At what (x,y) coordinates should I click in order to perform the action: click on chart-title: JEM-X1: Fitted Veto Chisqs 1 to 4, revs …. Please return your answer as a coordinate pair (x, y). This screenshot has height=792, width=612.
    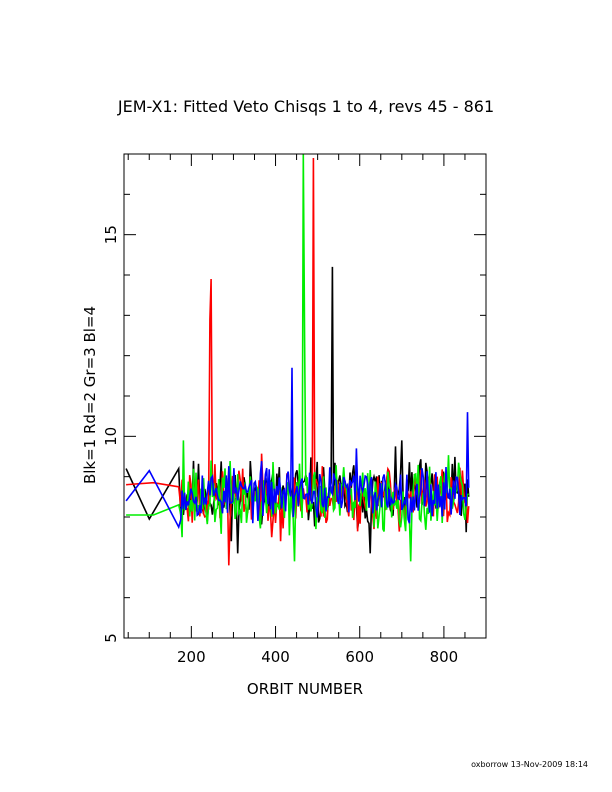
    Looking at the image, I should click on (306, 106).